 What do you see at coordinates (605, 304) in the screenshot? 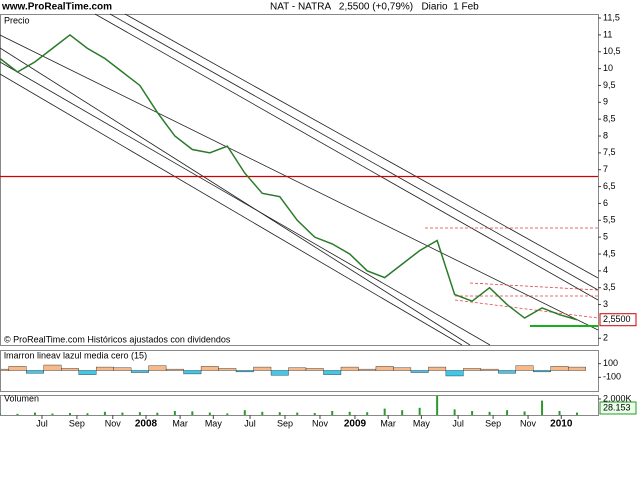
I see `y-tick-label: 3` at bounding box center [605, 304].